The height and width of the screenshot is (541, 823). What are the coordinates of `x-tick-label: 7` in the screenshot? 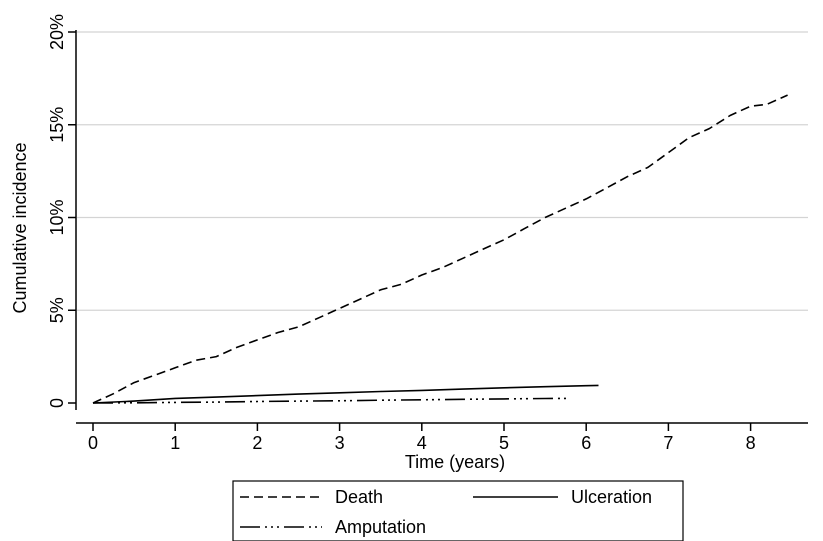 It's located at (668, 443).